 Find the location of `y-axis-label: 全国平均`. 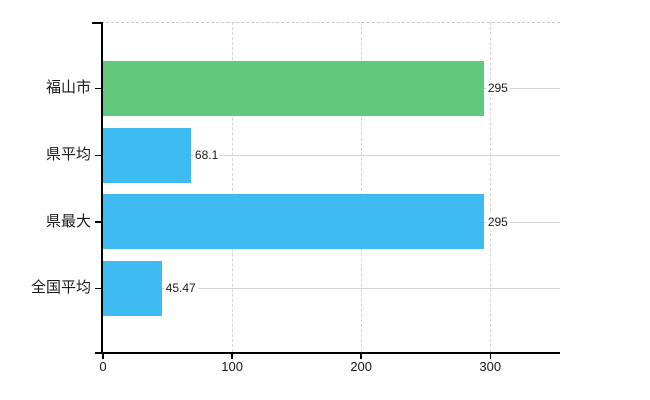

y-axis-label: 全国平均 is located at coordinates (60, 287).